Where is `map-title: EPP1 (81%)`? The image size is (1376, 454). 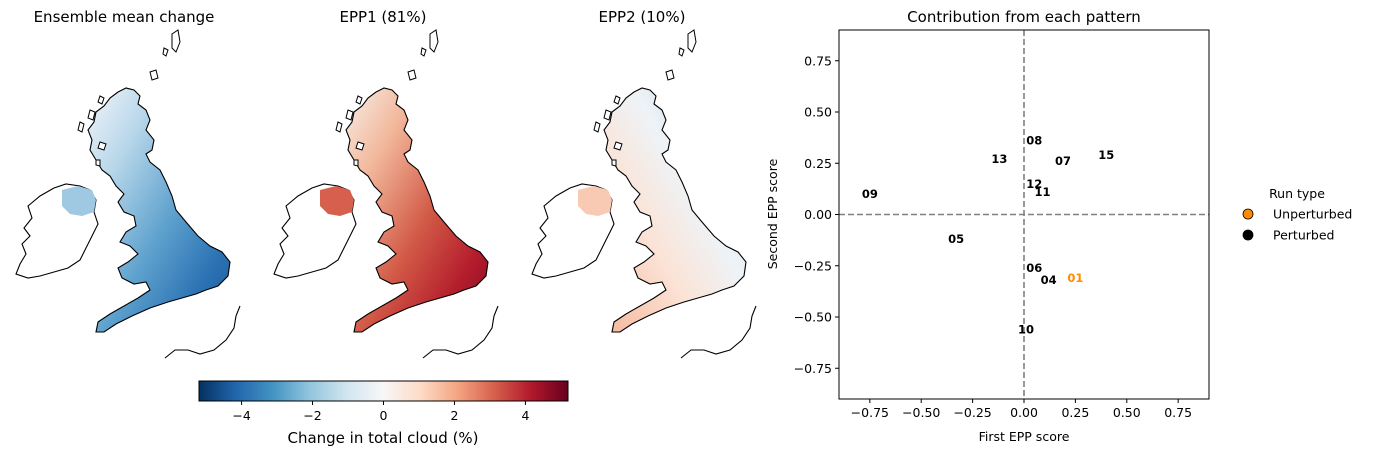 map-title: EPP1 (81%) is located at coordinates (383, 17).